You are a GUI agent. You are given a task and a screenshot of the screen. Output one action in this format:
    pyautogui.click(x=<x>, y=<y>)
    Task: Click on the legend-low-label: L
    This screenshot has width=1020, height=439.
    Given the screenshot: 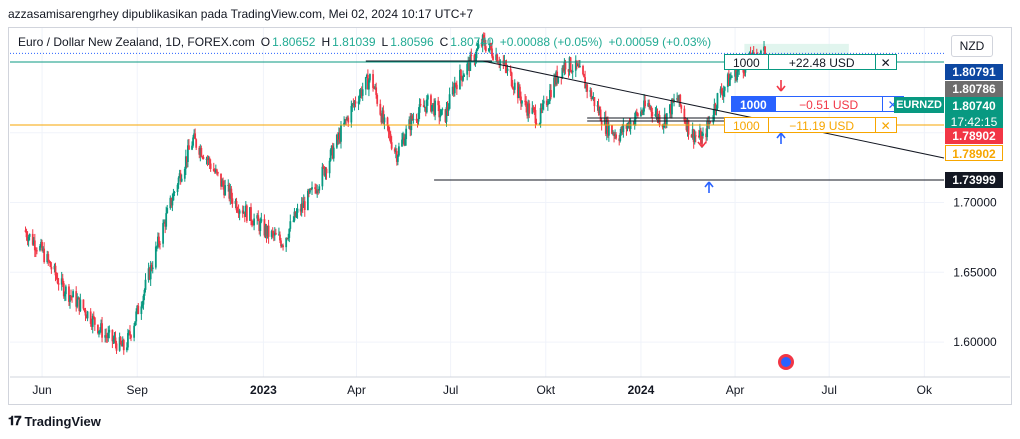 What is the action you would take?
    pyautogui.click(x=385, y=42)
    